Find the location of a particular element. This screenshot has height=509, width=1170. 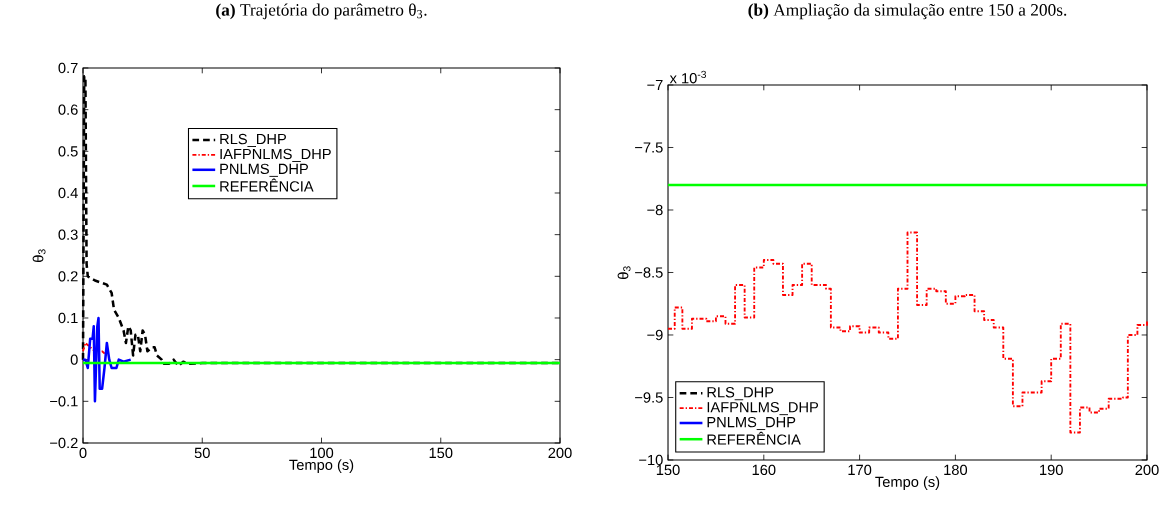

y-tick-label: −0.2 is located at coordinates (64, 443).